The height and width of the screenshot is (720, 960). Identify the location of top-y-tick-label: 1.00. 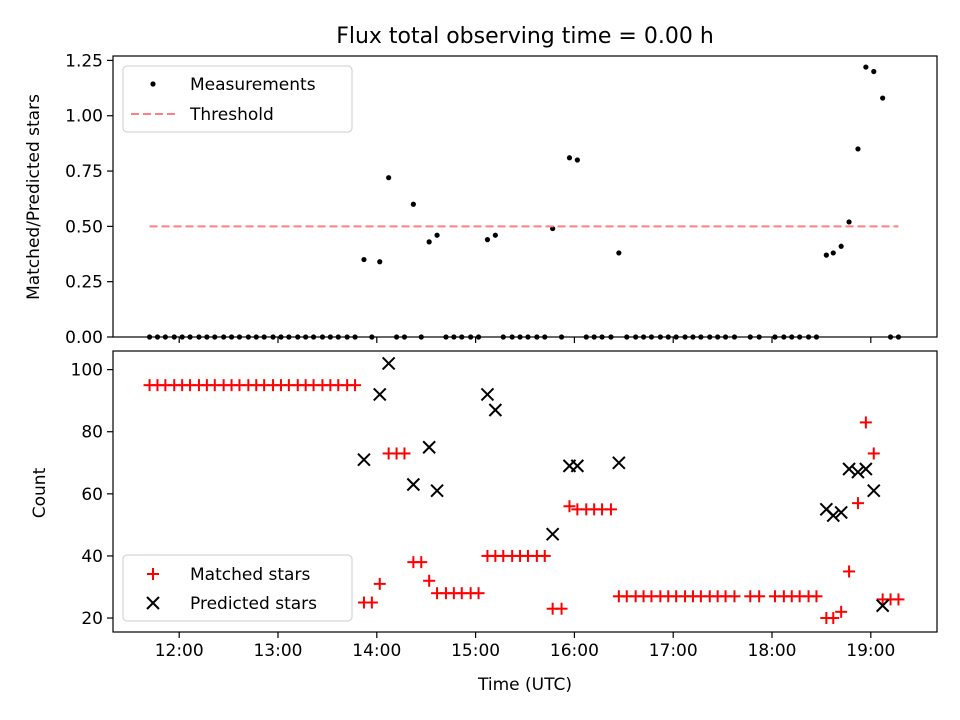
(84, 117).